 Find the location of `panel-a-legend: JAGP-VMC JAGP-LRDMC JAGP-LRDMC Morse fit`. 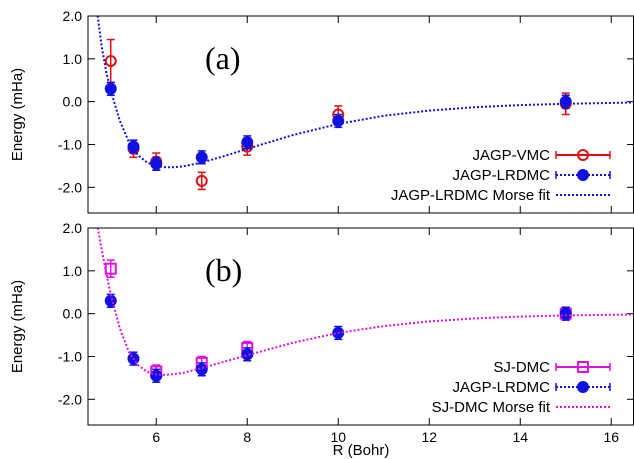

panel-a-legend: JAGP-VMC JAGP-LRDMC JAGP-LRDMC Morse fit is located at coordinates (500, 175).